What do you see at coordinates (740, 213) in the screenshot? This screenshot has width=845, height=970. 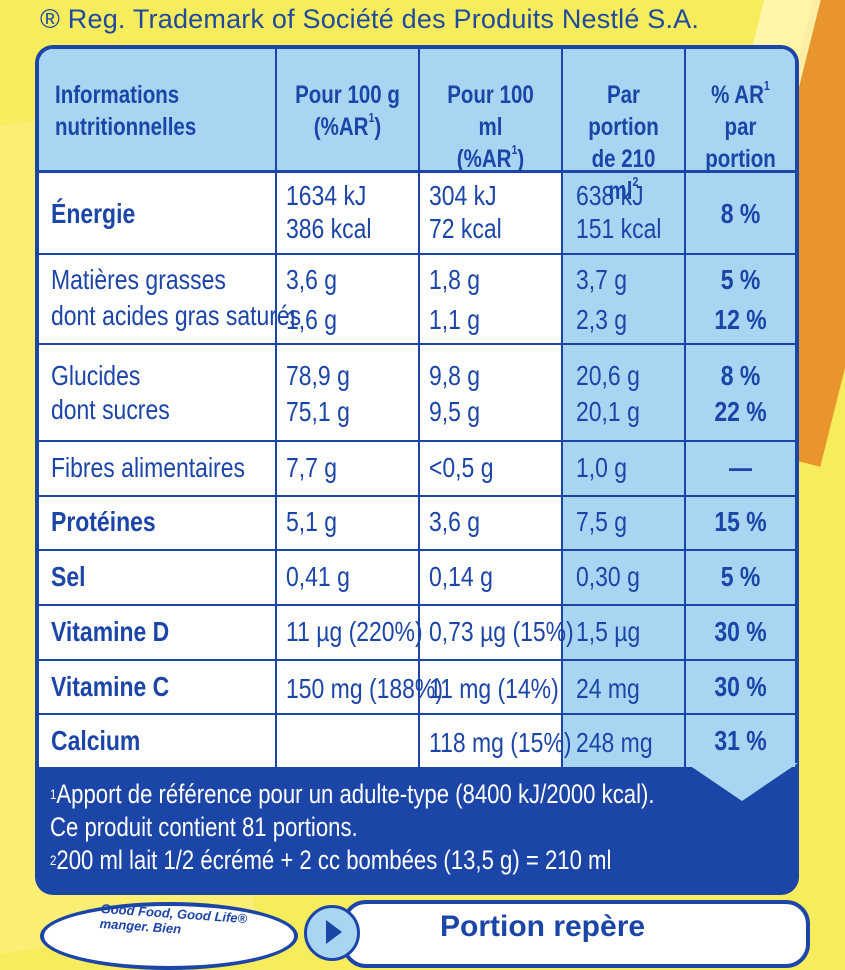 I see `cell-energie-ar: 8 %` at bounding box center [740, 213].